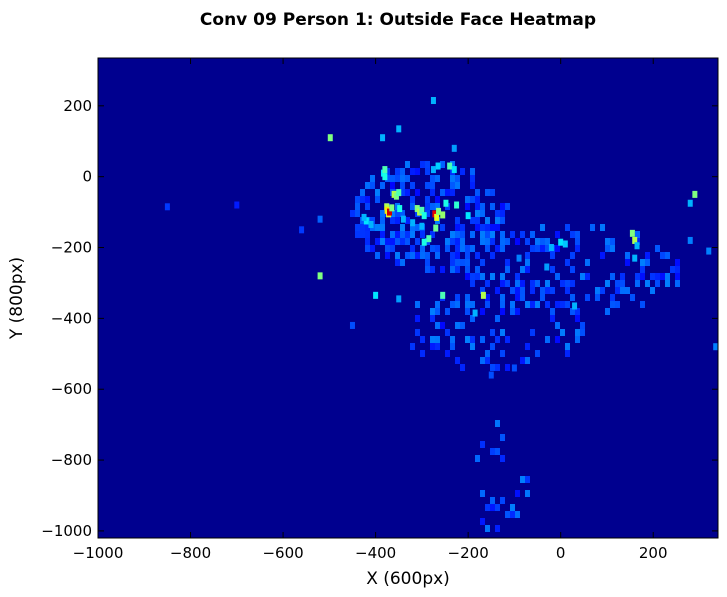 This screenshot has width=727, height=597. Describe the element at coordinates (98, 553) in the screenshot. I see `x-tick-label: −1000` at that location.